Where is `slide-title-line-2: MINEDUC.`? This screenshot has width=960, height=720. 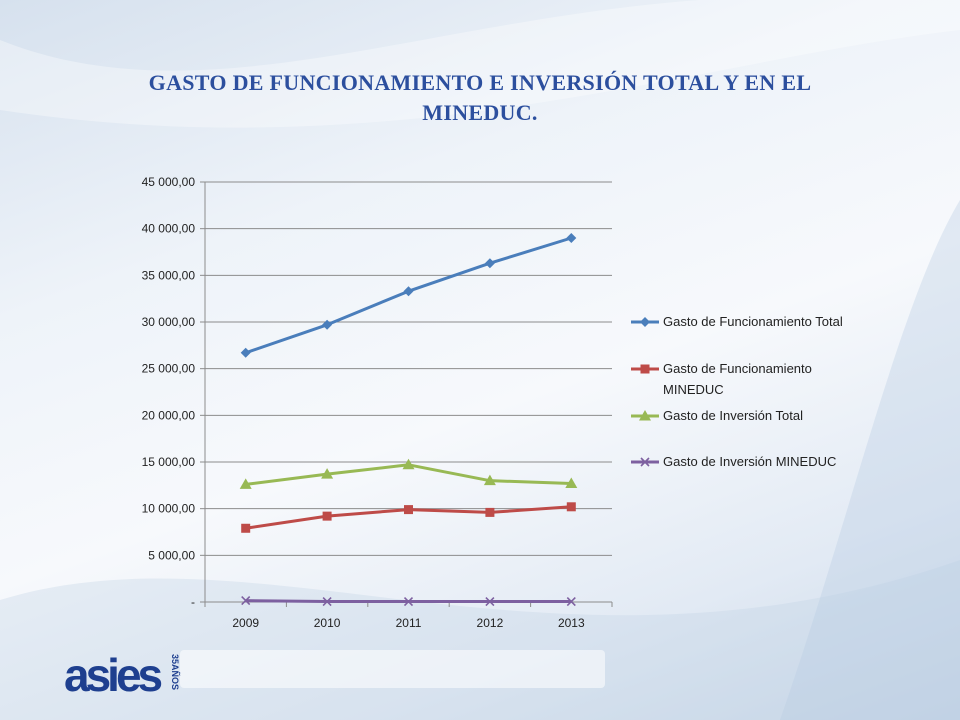
slide-title-line-2: MINEDUC. is located at coordinates (480, 112).